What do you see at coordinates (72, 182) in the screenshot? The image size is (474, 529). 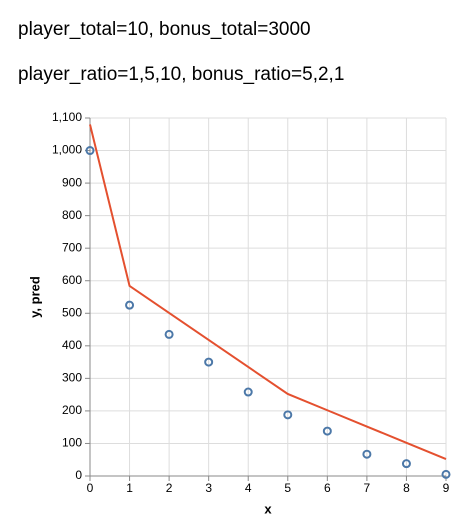 I see `y-tick-label: 900` at bounding box center [72, 182].